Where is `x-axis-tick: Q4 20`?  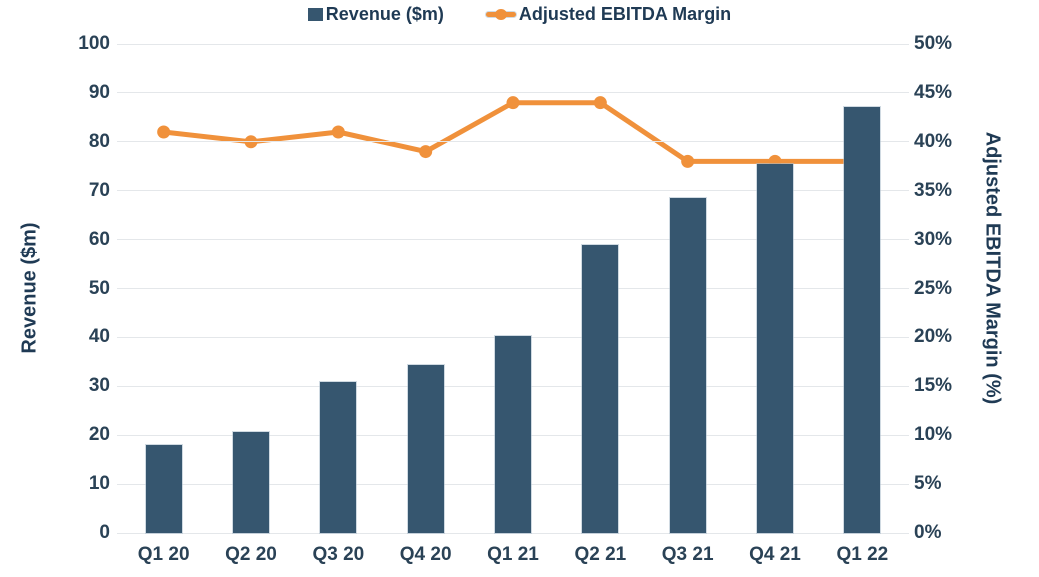 x-axis-tick: Q4 20 is located at coordinates (425, 554).